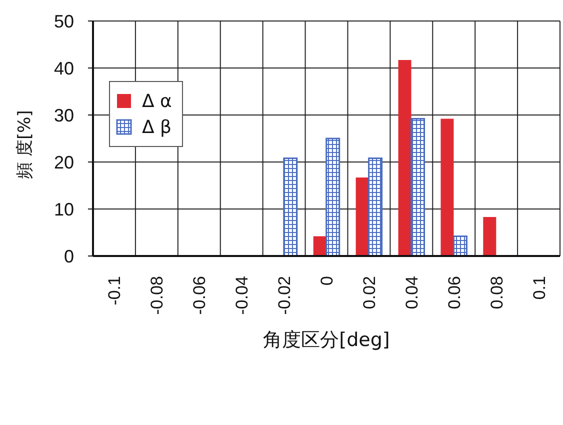  Describe the element at coordinates (496, 293) in the screenshot. I see `x-tick-label: 0.08` at that location.